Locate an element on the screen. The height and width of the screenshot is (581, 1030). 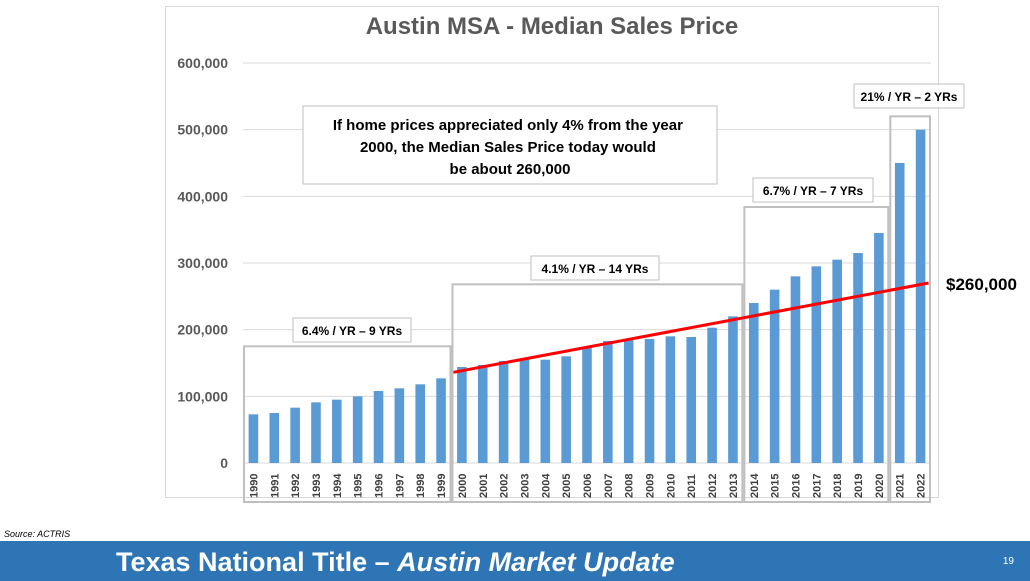
x-tick-label: 2003 is located at coordinates (525, 486).